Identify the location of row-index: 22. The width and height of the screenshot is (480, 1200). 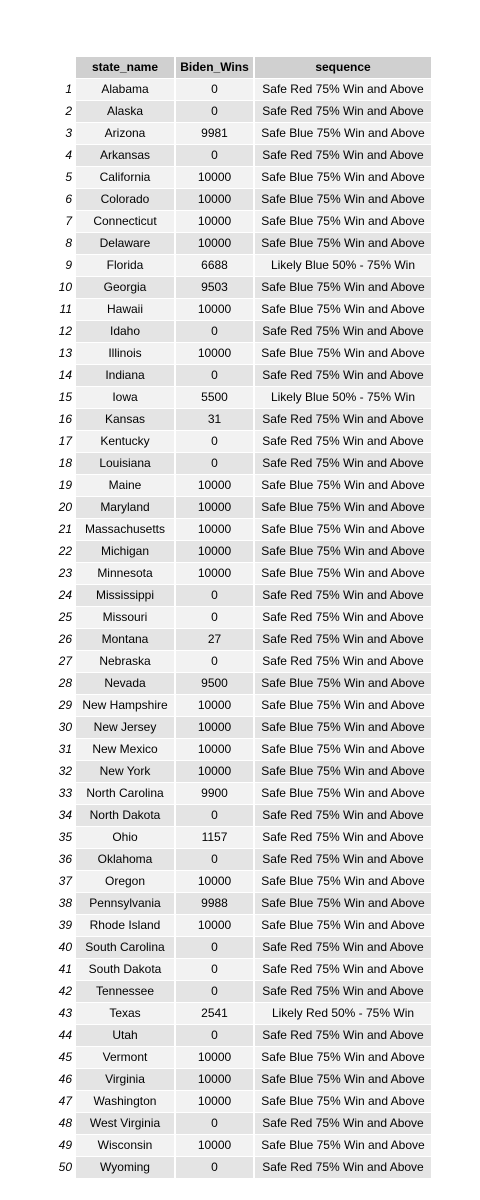
(63, 552).